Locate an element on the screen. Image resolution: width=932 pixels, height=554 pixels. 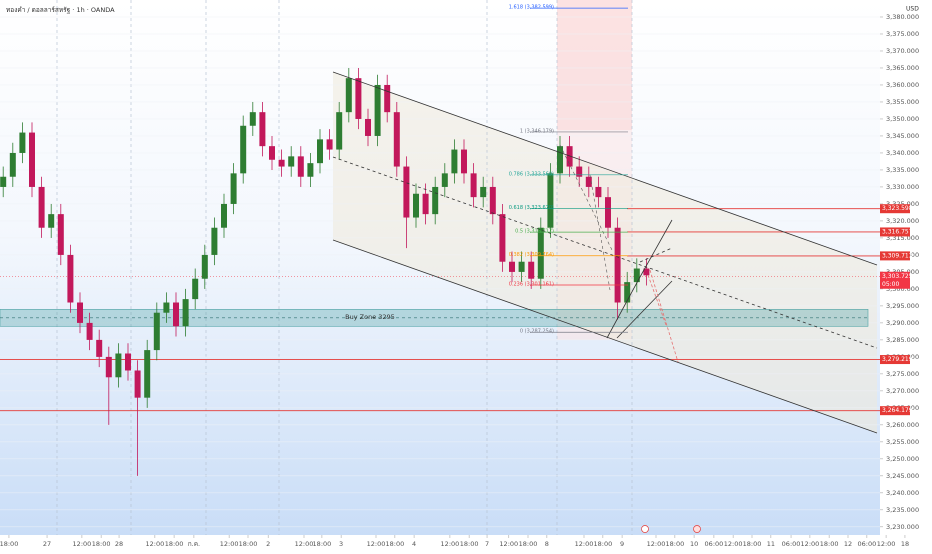
fib-label: 0 (3,287.254) is located at coordinates (537, 332).